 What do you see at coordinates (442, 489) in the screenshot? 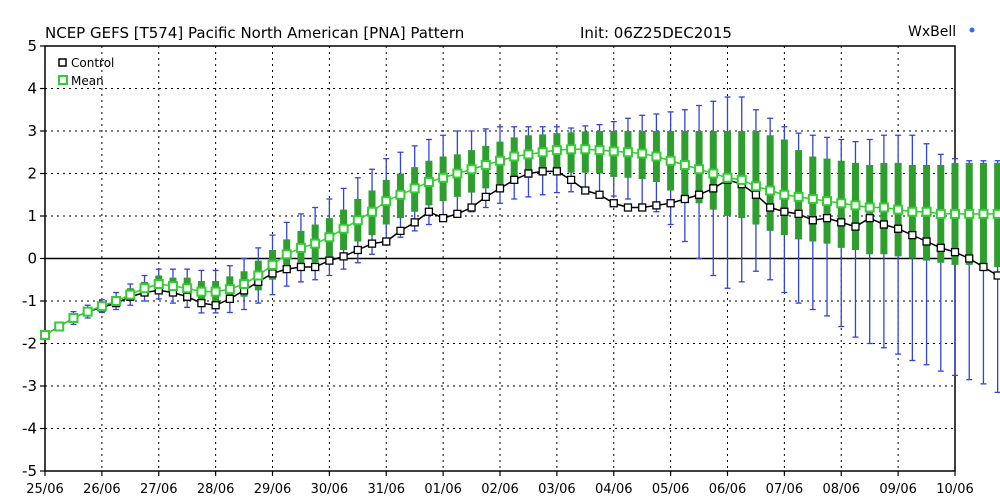
I see `x-tick-label: 01/06` at bounding box center [442, 489].